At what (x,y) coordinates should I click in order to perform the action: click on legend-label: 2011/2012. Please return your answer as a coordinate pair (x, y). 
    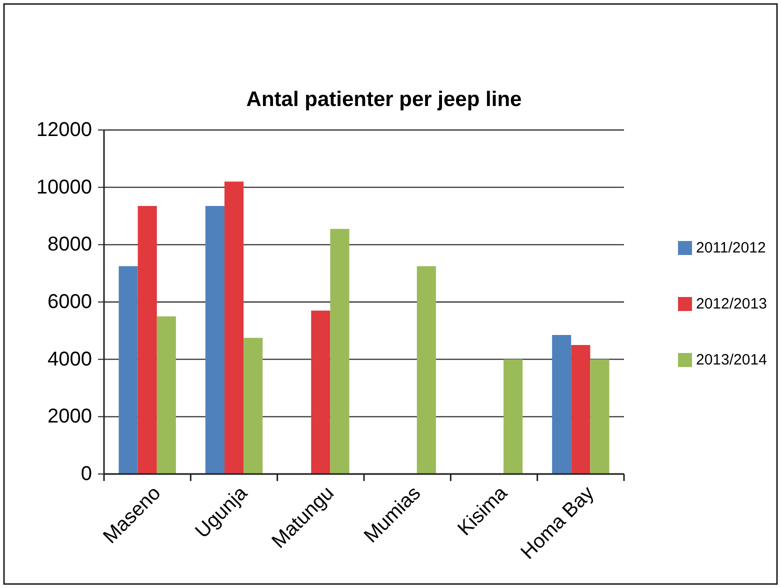
    Looking at the image, I should click on (731, 248).